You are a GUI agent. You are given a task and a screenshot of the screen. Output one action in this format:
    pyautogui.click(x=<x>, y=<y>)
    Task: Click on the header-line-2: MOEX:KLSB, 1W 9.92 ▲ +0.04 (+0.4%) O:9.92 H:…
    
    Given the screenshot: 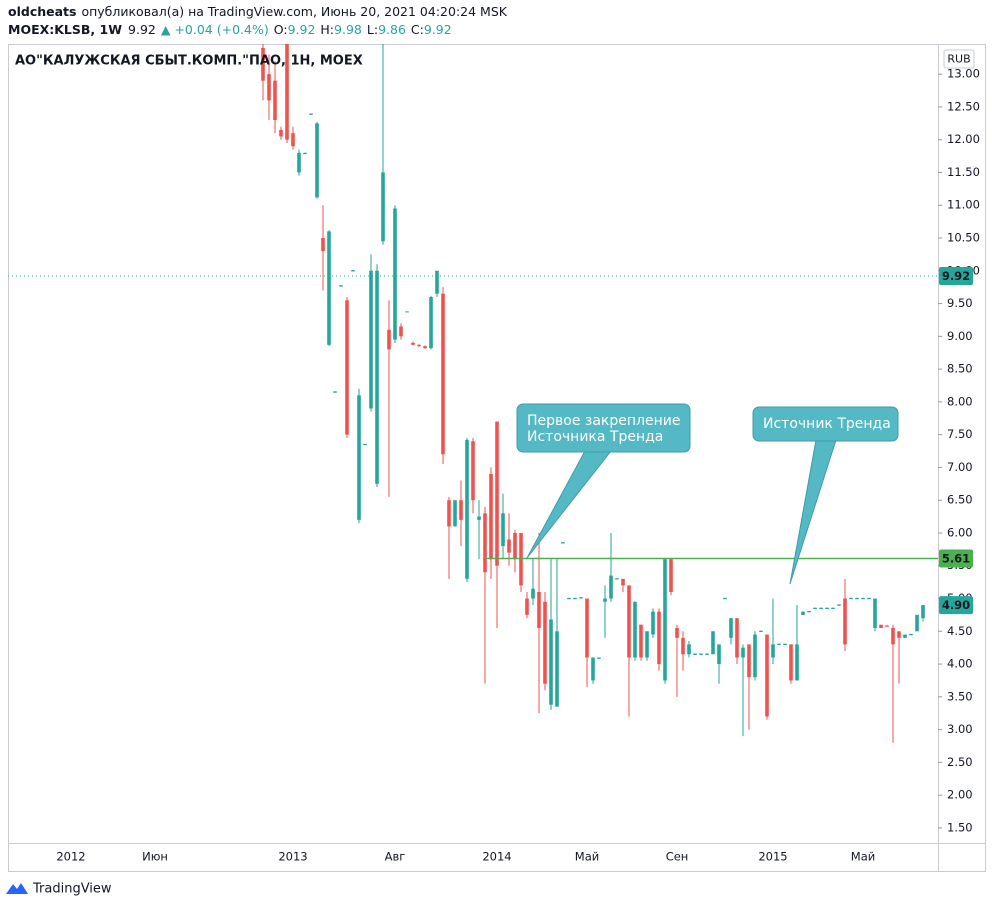 What is the action you would take?
    pyautogui.click(x=230, y=29)
    